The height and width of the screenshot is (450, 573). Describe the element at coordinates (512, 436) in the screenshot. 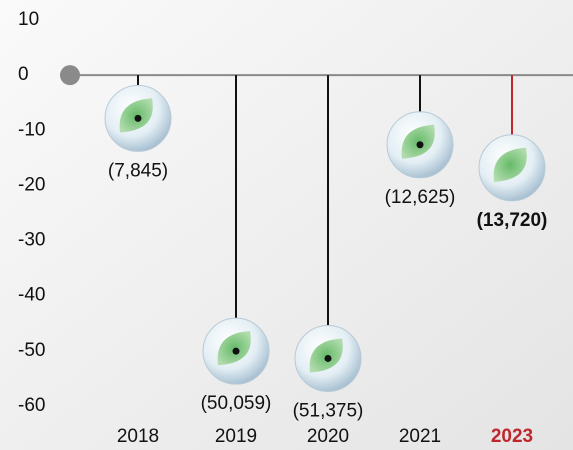

I see `x-tick-label: 2023` at that location.